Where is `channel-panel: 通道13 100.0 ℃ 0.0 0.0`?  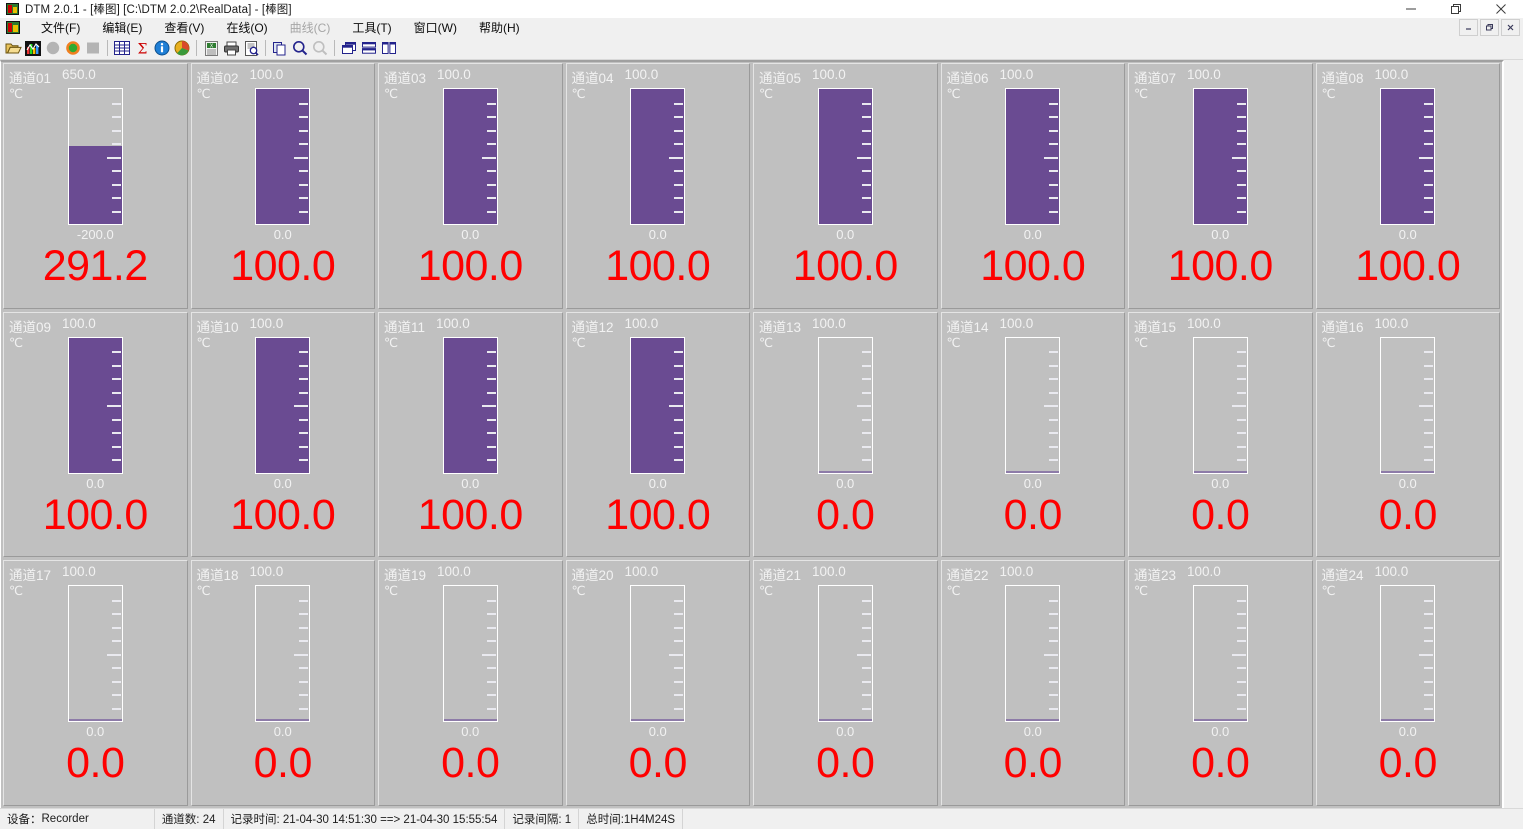 channel-panel: 通道13 100.0 ℃ 0.0 0.0 is located at coordinates (845, 434).